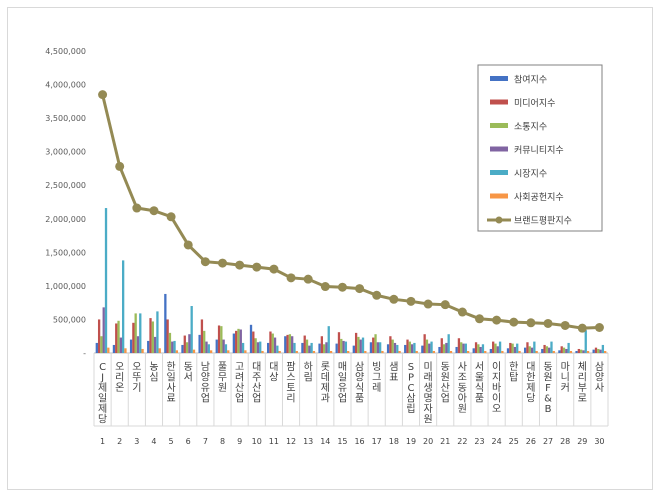 This screenshot has height=498, width=660. Describe the element at coordinates (65, 185) in the screenshot. I see `y-tick-label: 2,500,000` at that location.